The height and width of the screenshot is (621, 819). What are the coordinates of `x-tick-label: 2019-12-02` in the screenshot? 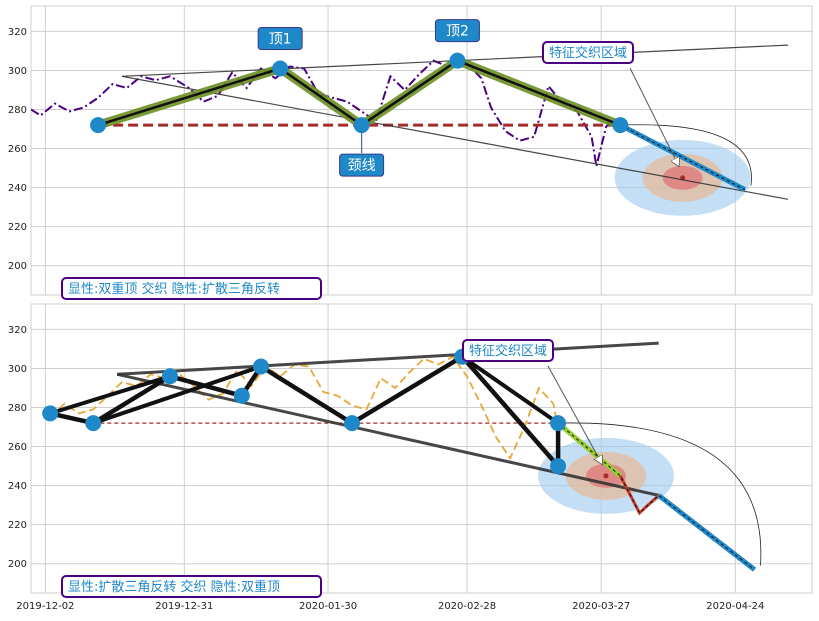 It's located at (45, 606).